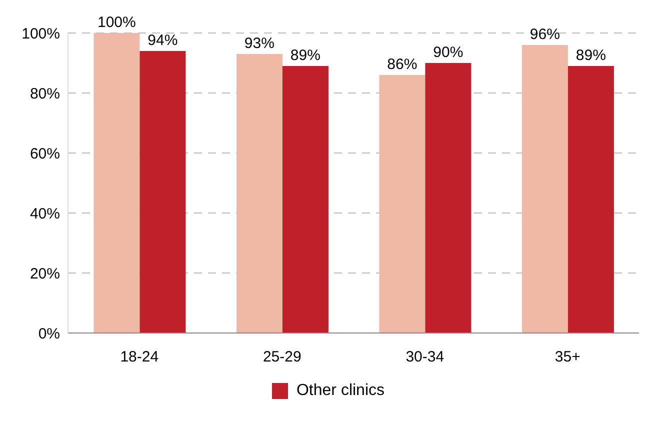 The height and width of the screenshot is (442, 657). Describe the element at coordinates (163, 40) in the screenshot. I see `data-label: 94%` at that location.